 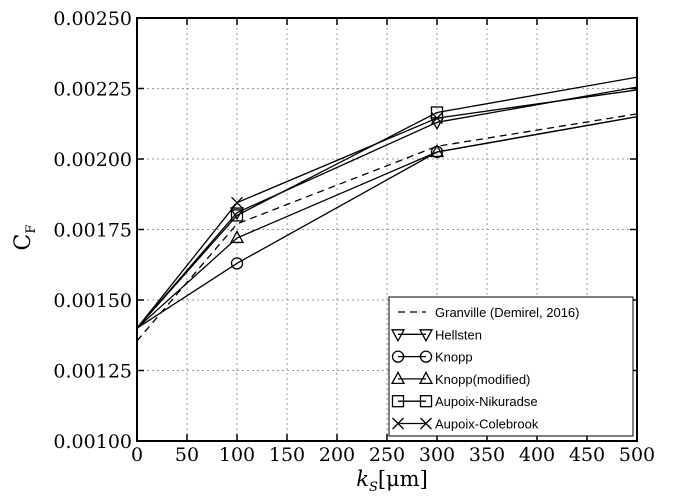 What do you see at coordinates (437, 455) in the screenshot?
I see `x-tick-label: 300` at bounding box center [437, 455].